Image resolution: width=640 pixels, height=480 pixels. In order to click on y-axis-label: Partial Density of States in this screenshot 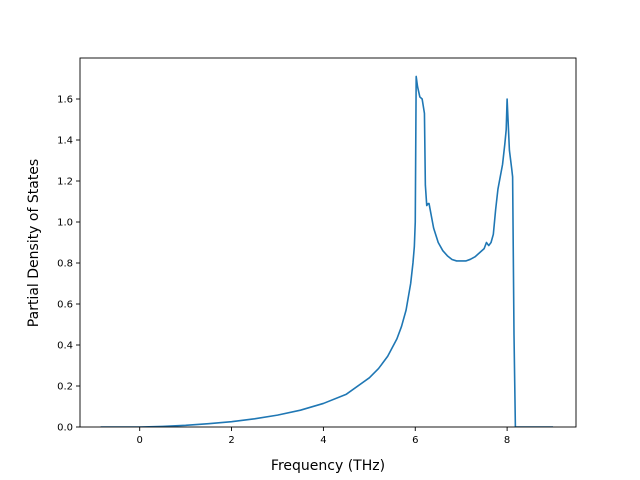, I will do `click(34, 243)`.